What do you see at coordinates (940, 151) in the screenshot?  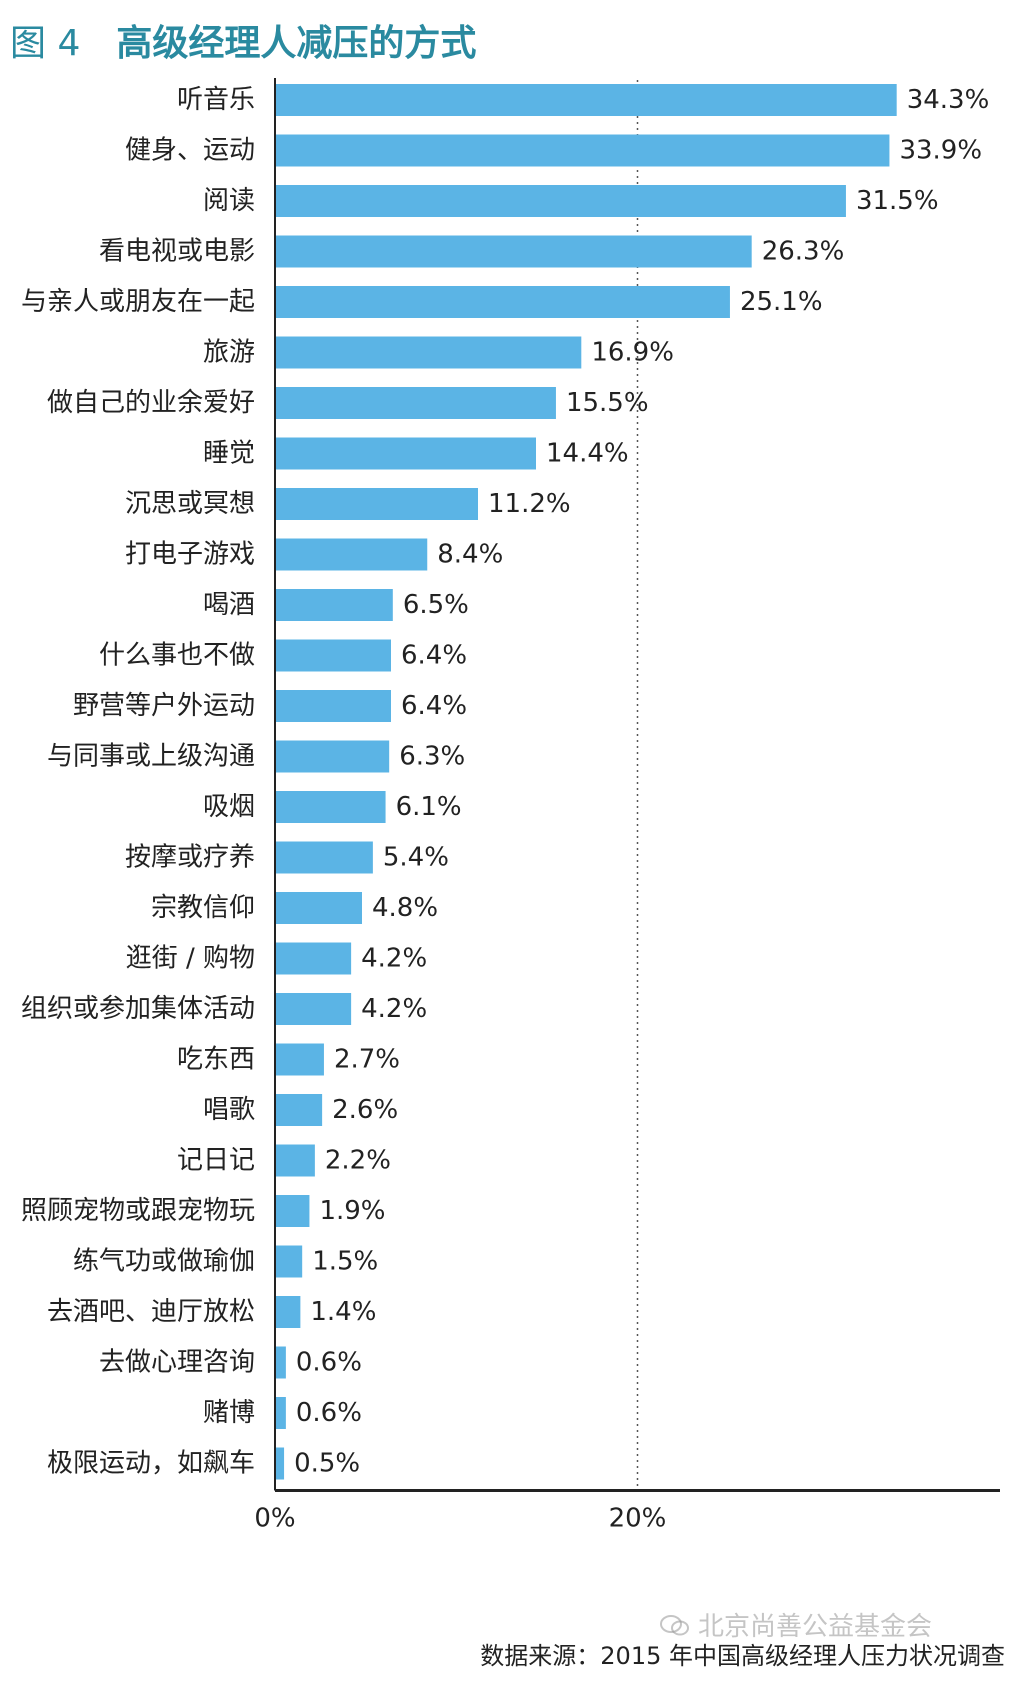 I see `value-label: 33.9%` at bounding box center [940, 151].